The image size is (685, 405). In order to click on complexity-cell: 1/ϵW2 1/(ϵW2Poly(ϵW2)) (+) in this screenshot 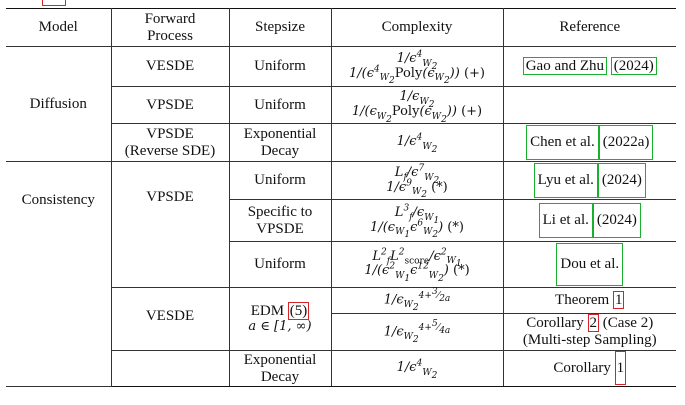, I will do `click(417, 105)`.